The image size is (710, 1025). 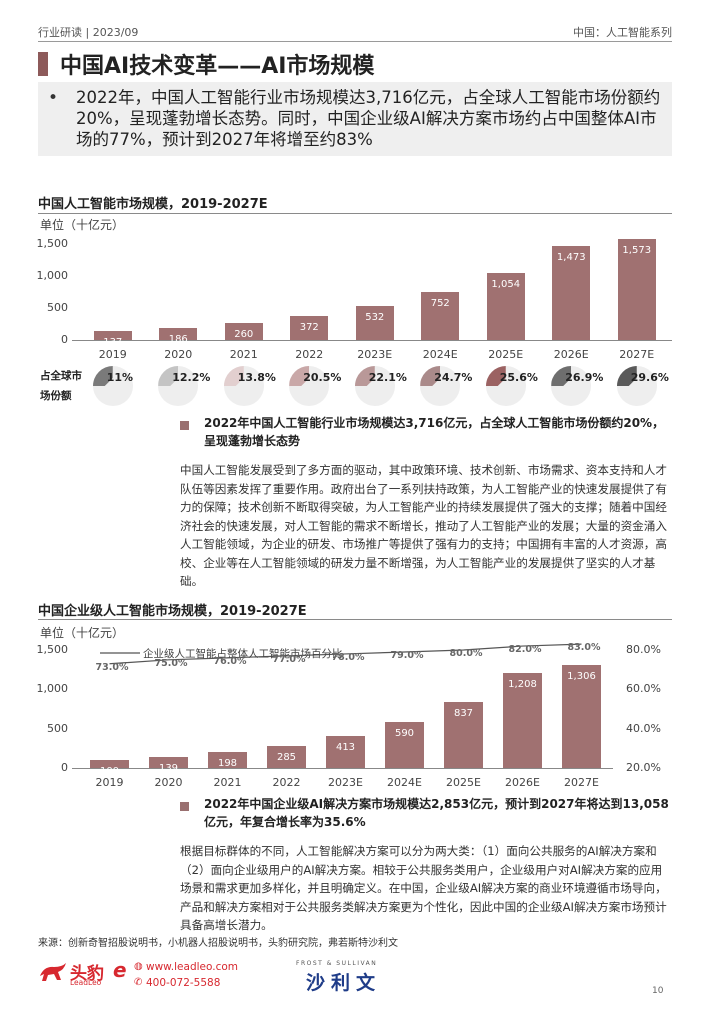 I want to click on chart1-share-value: 25.6%, so click(x=518, y=377).